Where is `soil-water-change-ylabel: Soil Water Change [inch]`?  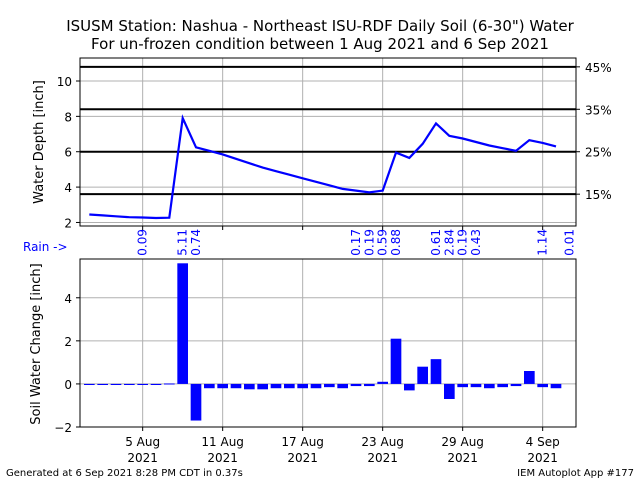
soil-water-change-ylabel: Soil Water Change [inch] is located at coordinates (36, 343).